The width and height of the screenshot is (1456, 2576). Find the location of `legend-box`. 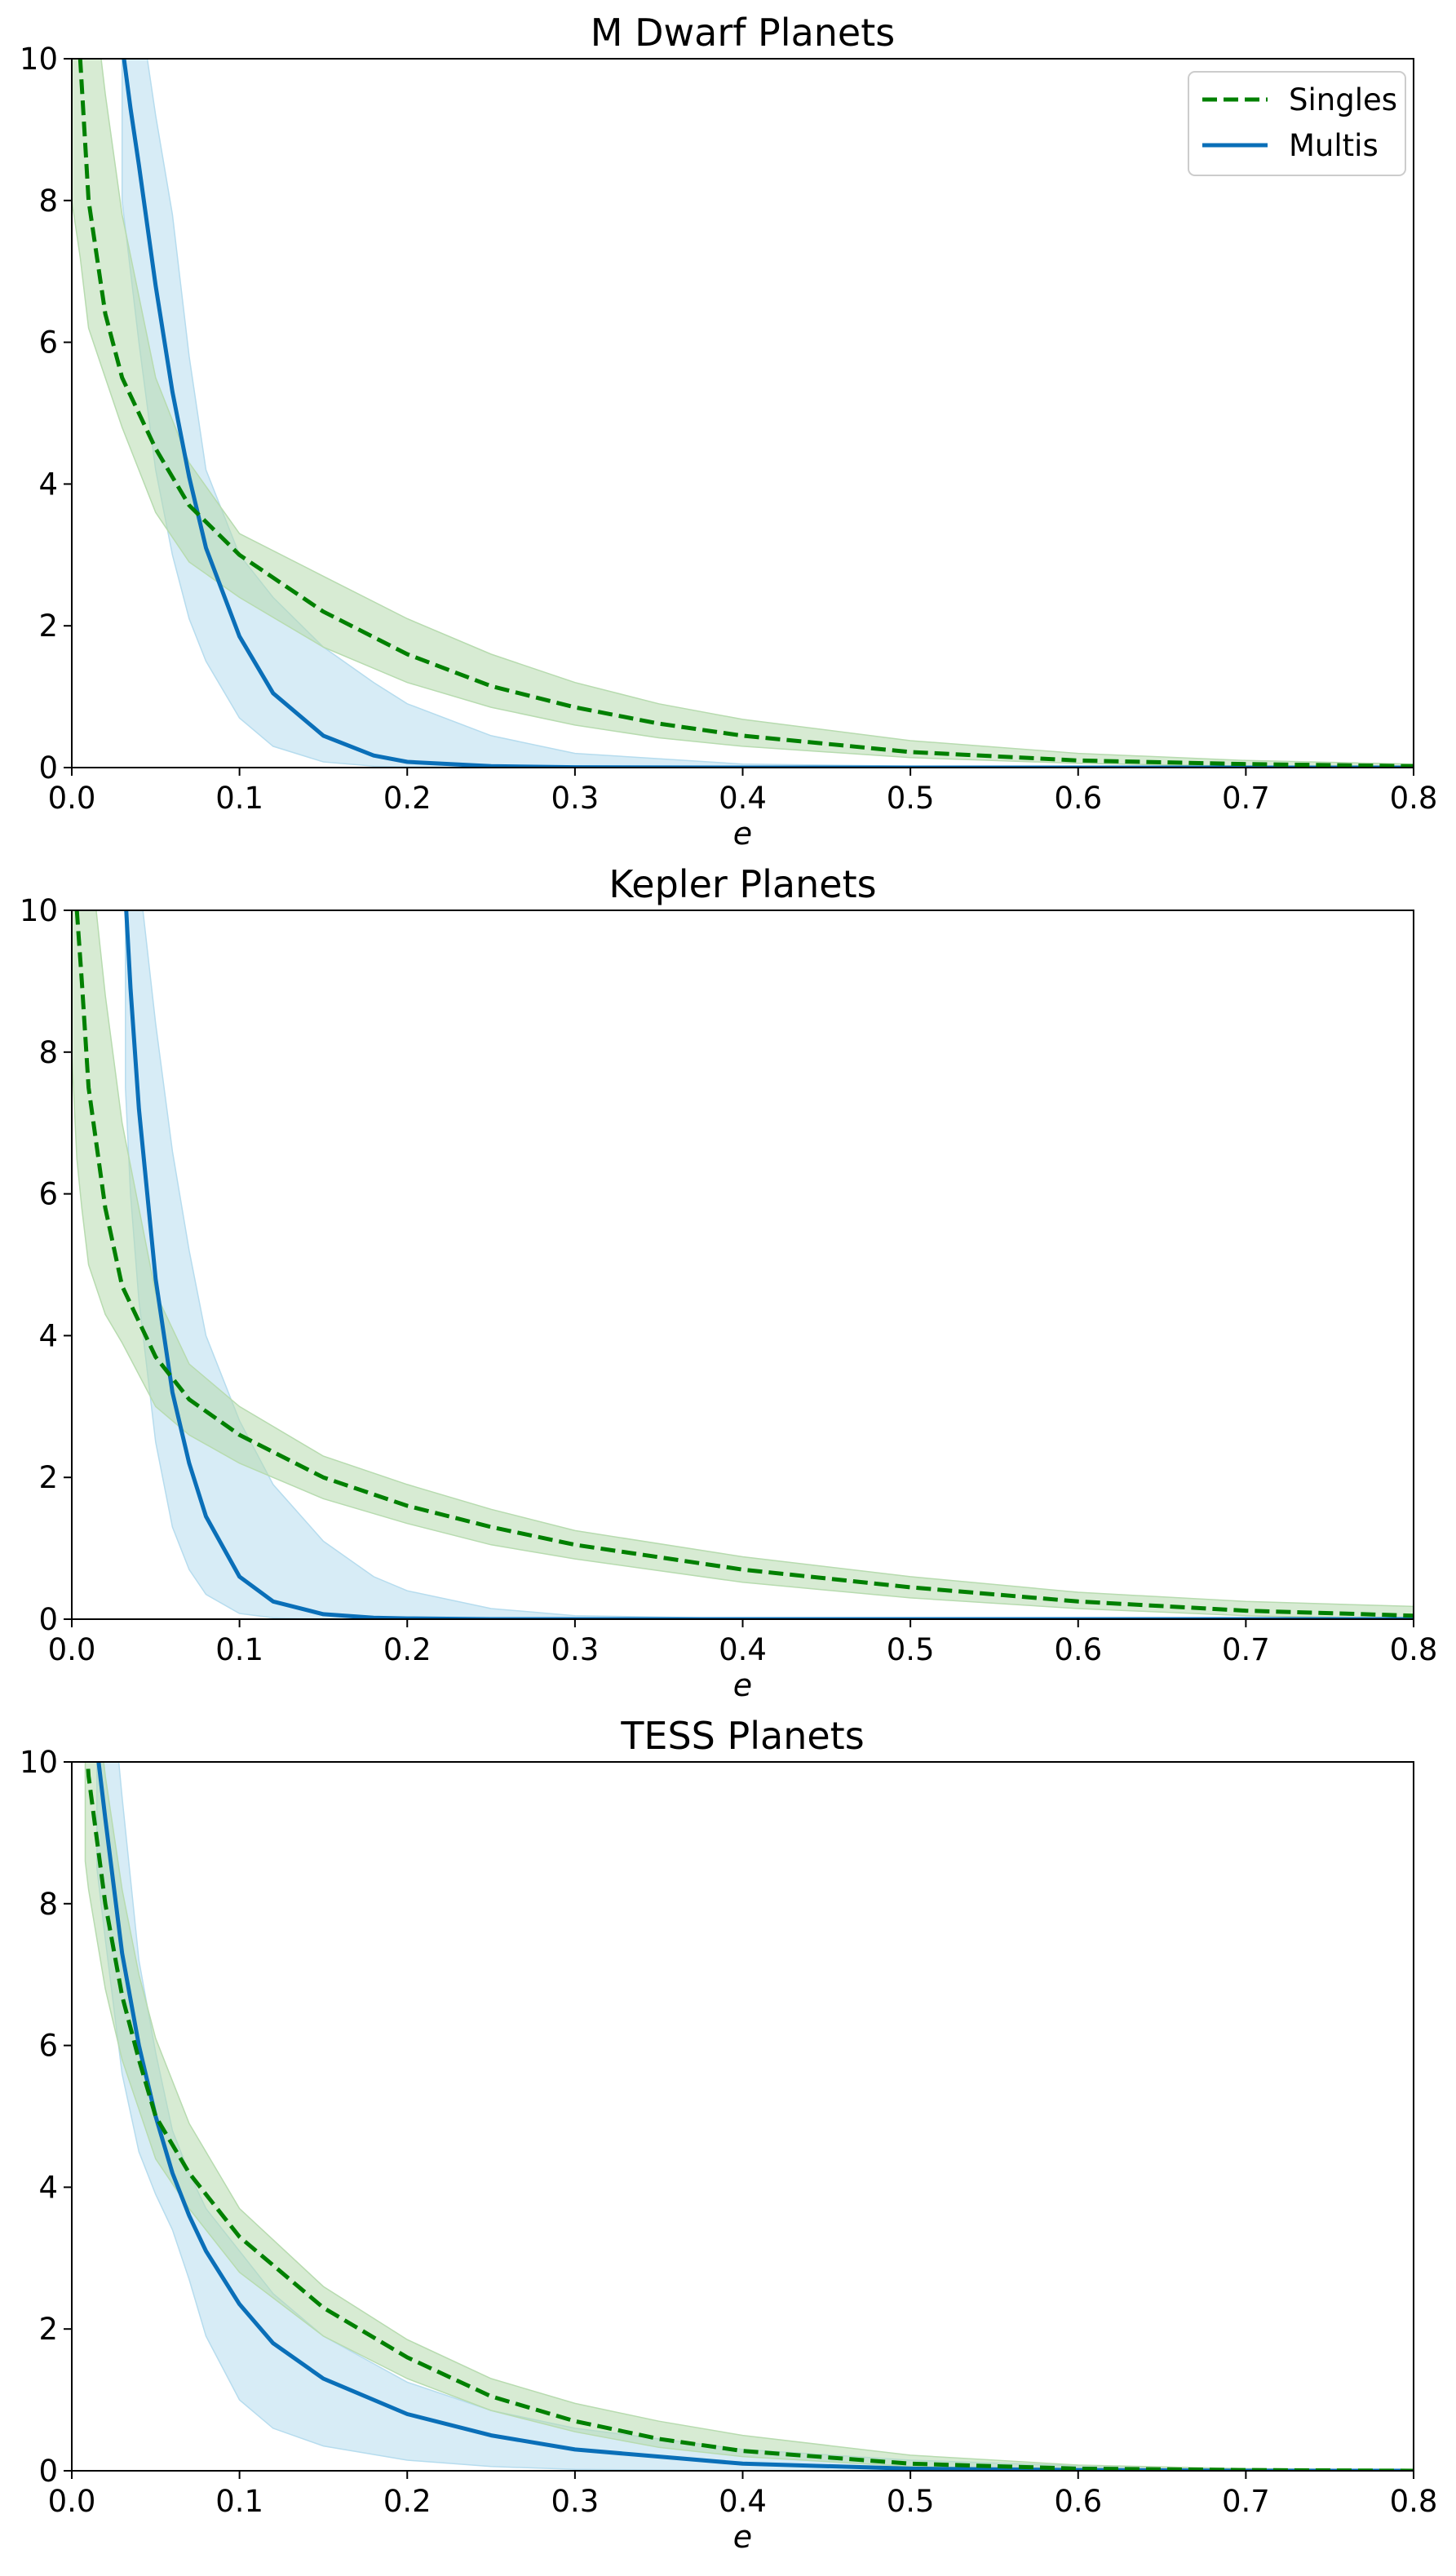

legend-box is located at coordinates (1297, 123).